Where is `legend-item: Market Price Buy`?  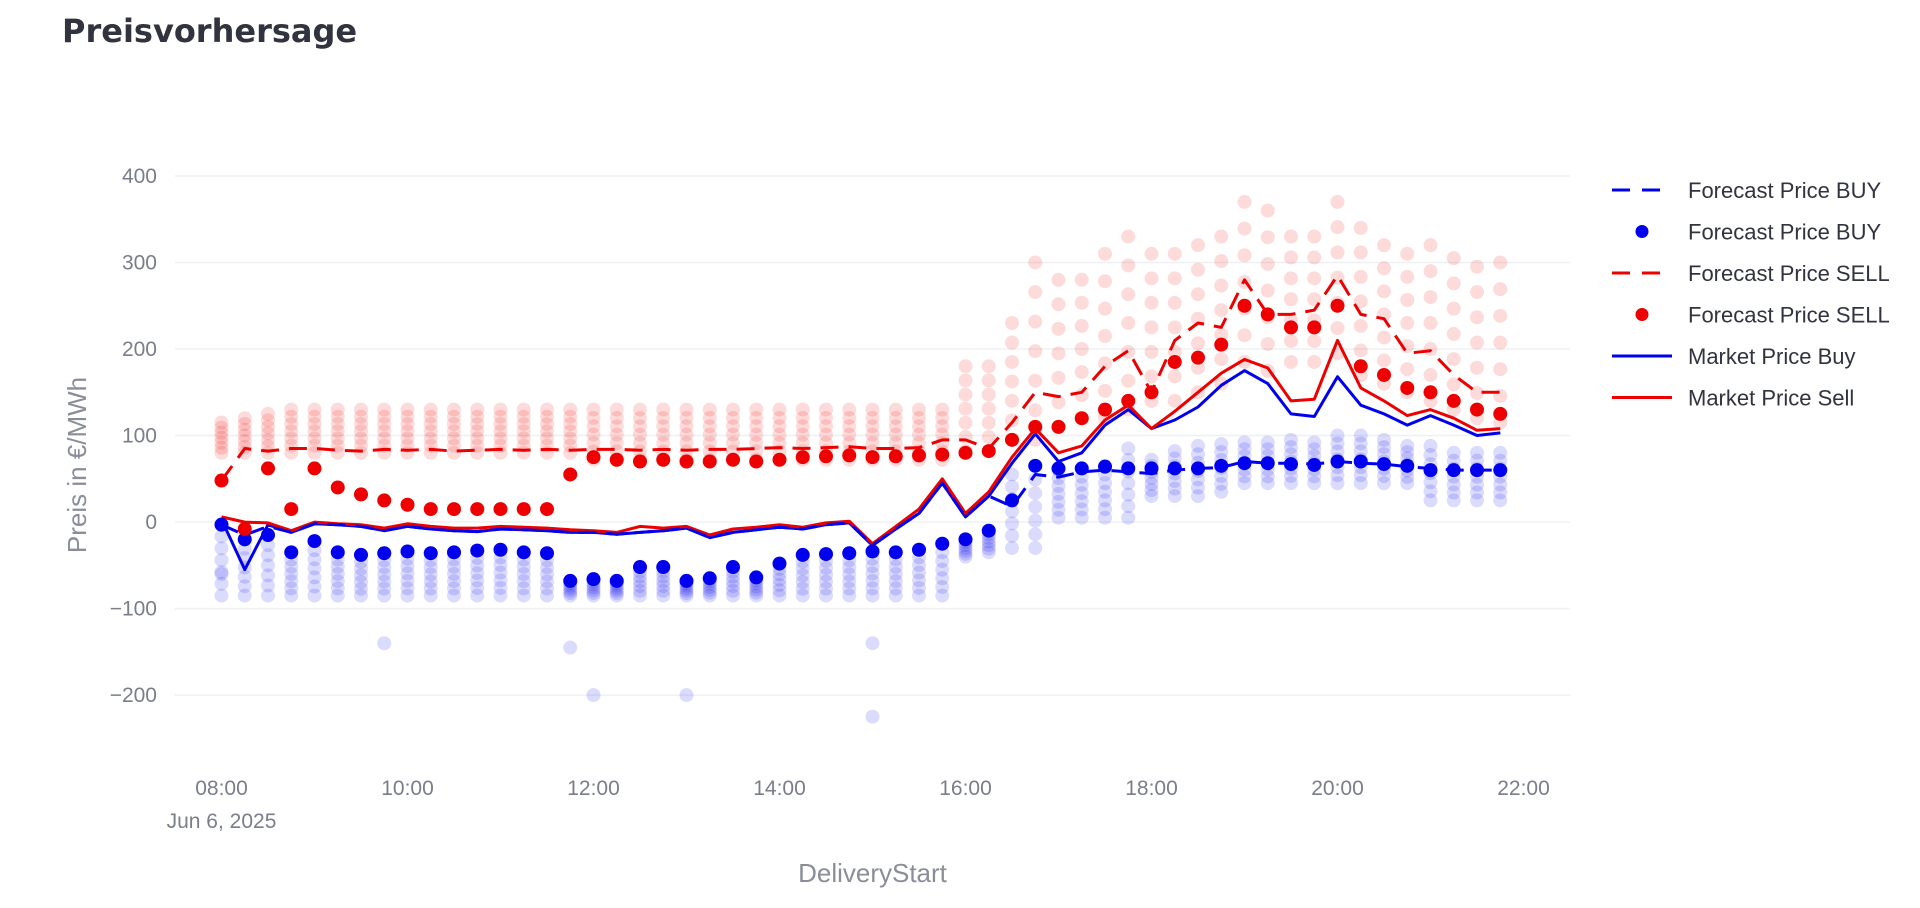
legend-item: Market Price Buy is located at coordinates (1734, 356).